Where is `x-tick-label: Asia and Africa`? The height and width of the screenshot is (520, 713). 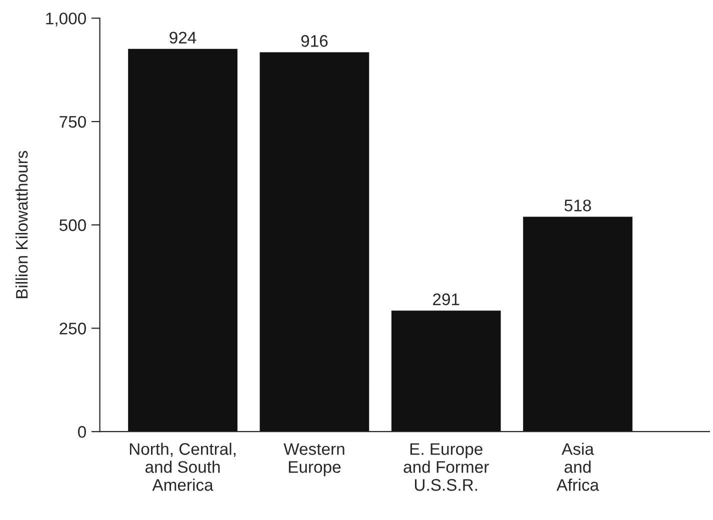 x-tick-label: Asia and Africa is located at coordinates (578, 466).